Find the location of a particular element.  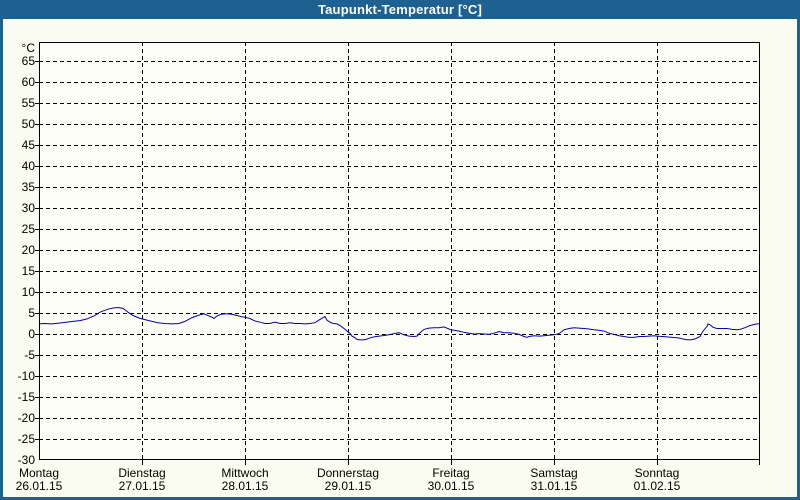

x-axis-day-label: Dienstag 27.01.15 is located at coordinates (142, 480).